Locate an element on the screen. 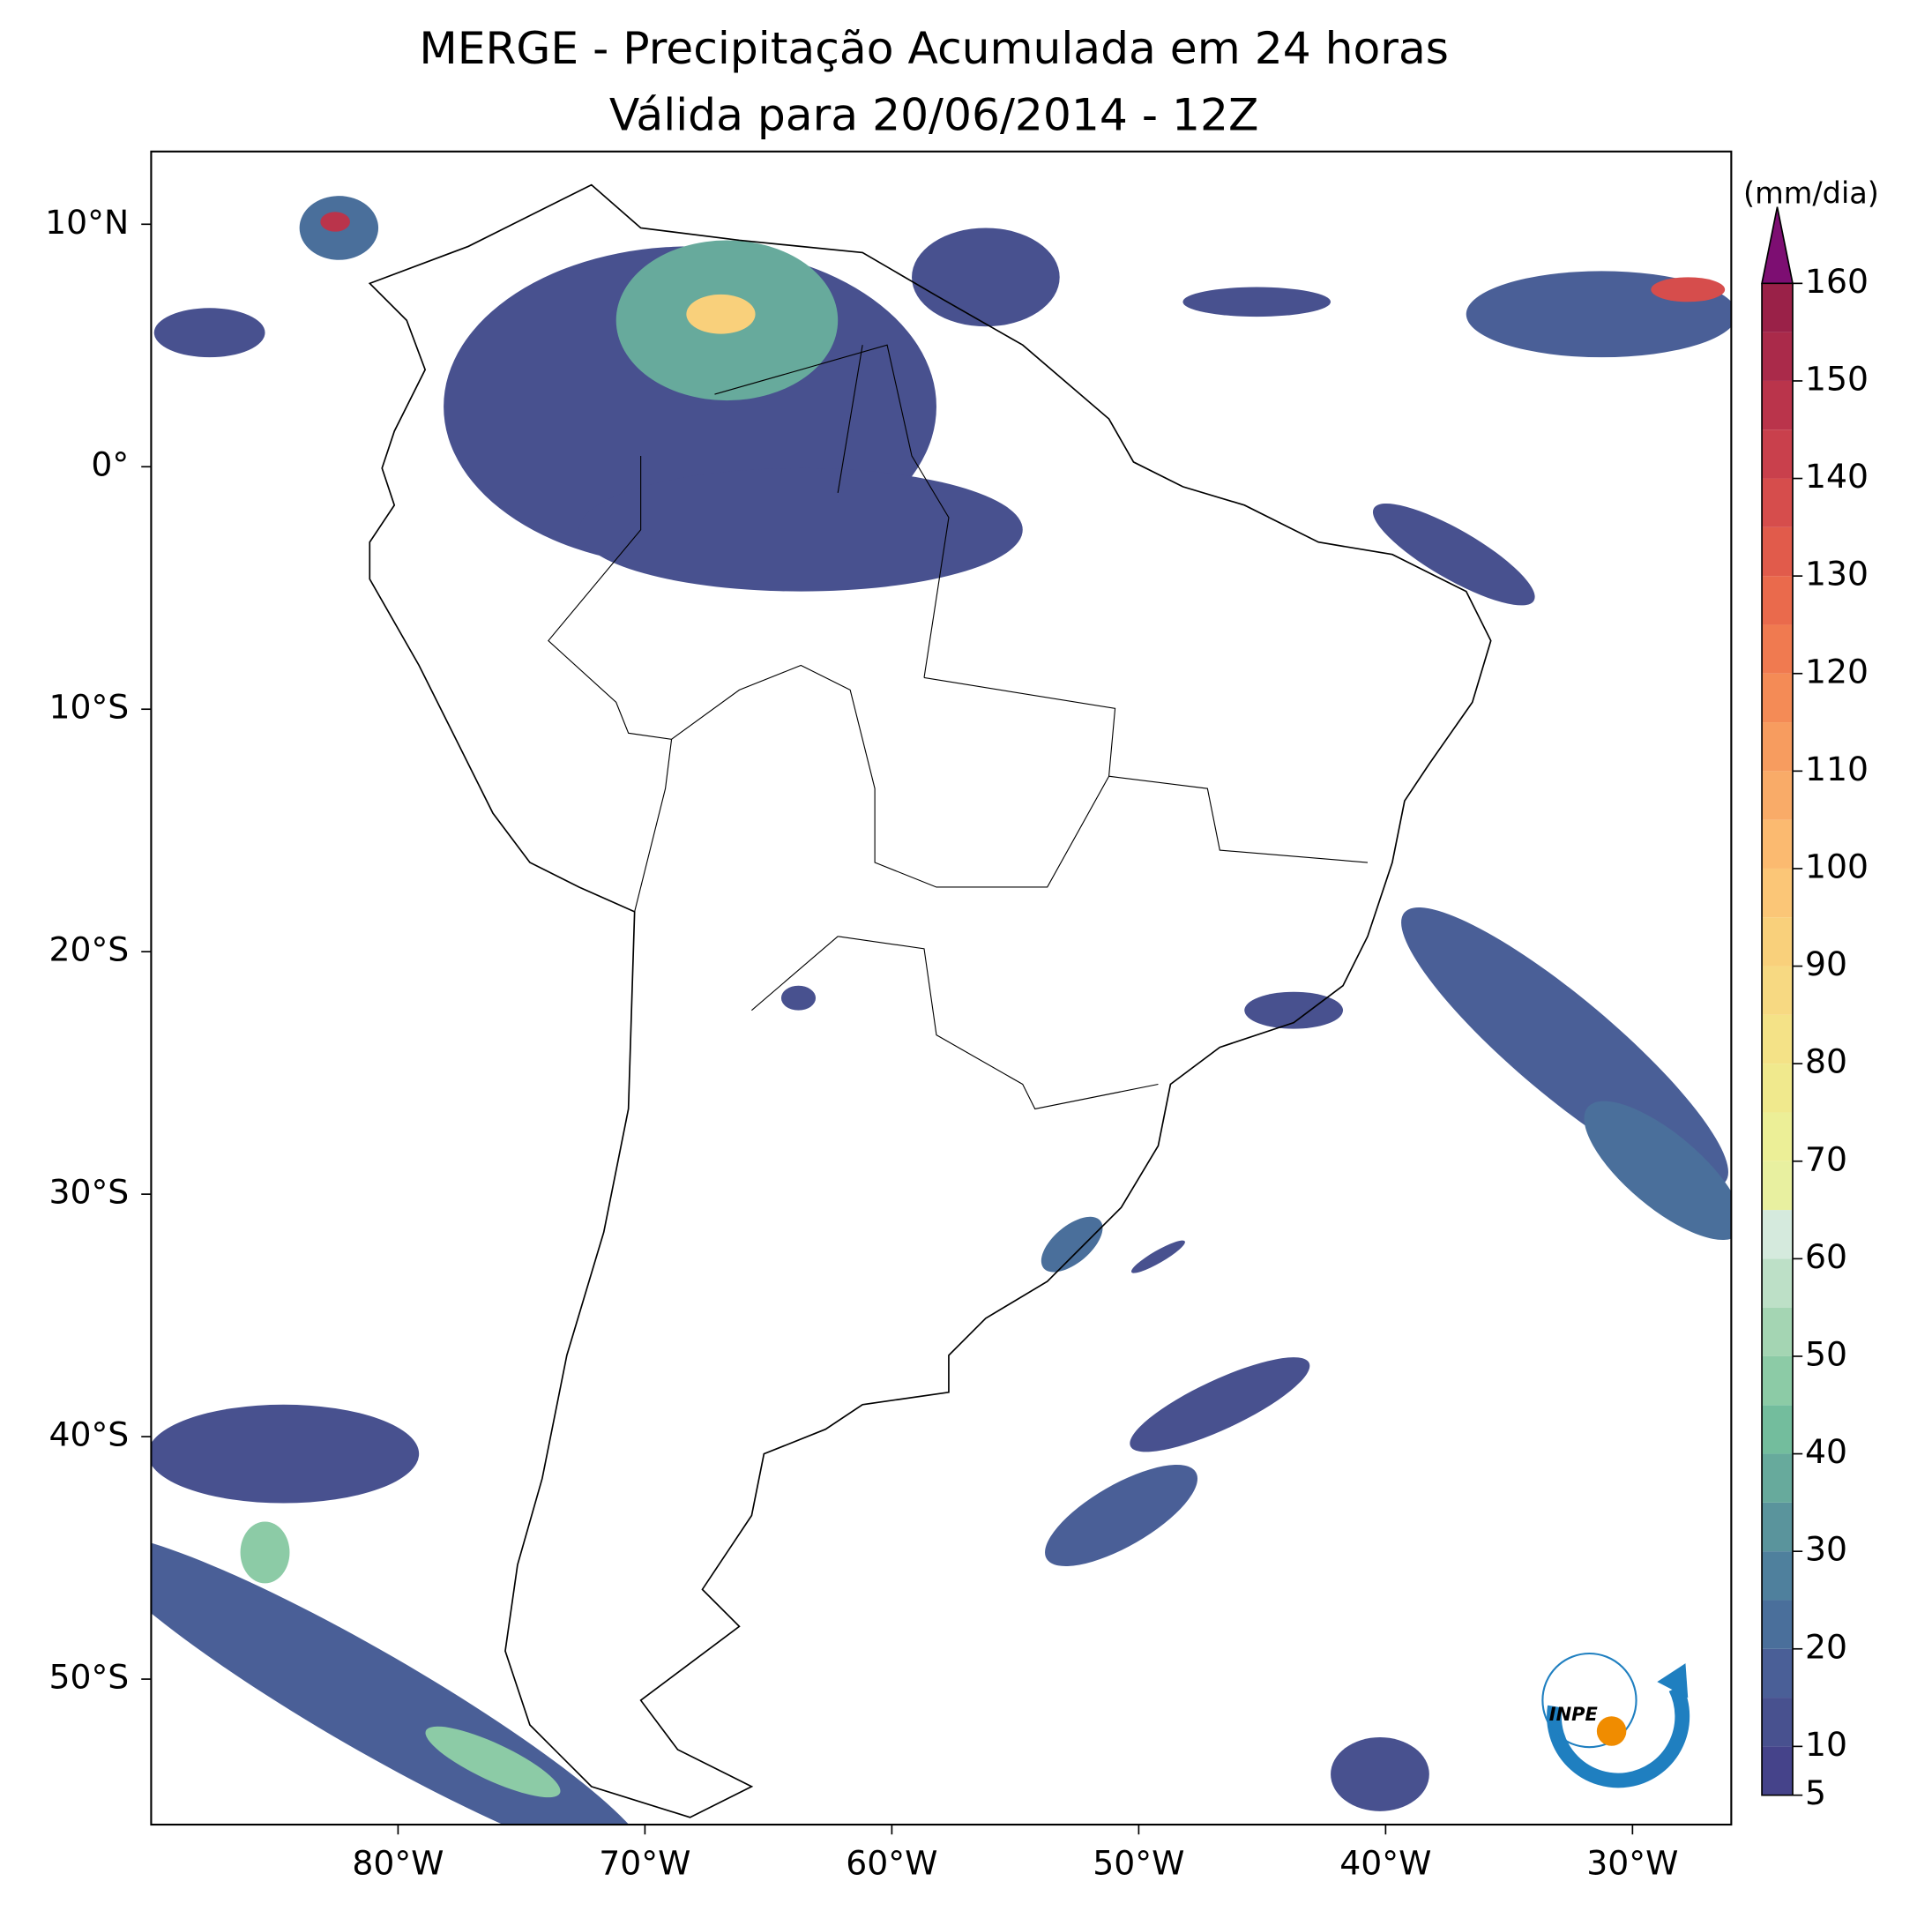 This screenshot has height=1911, width=1932. colorbar-tick-label: 130 is located at coordinates (1837, 574).